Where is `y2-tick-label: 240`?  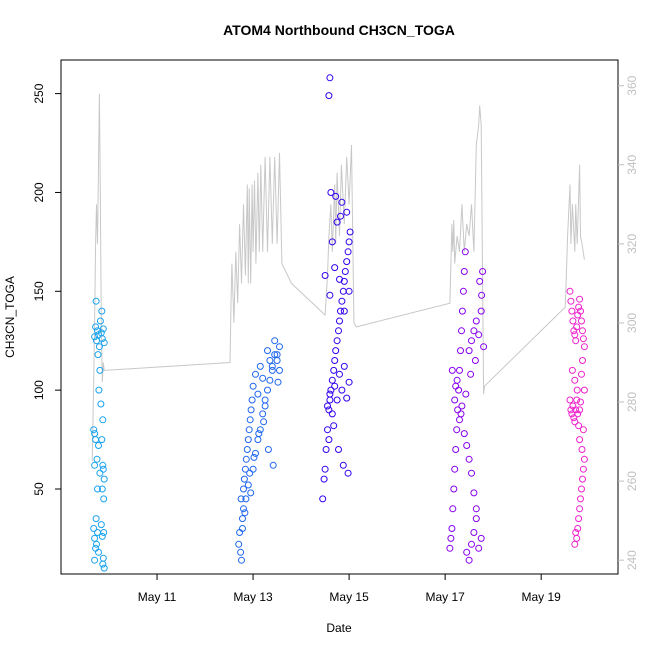 y2-tick-label: 240 is located at coordinates (632, 560).